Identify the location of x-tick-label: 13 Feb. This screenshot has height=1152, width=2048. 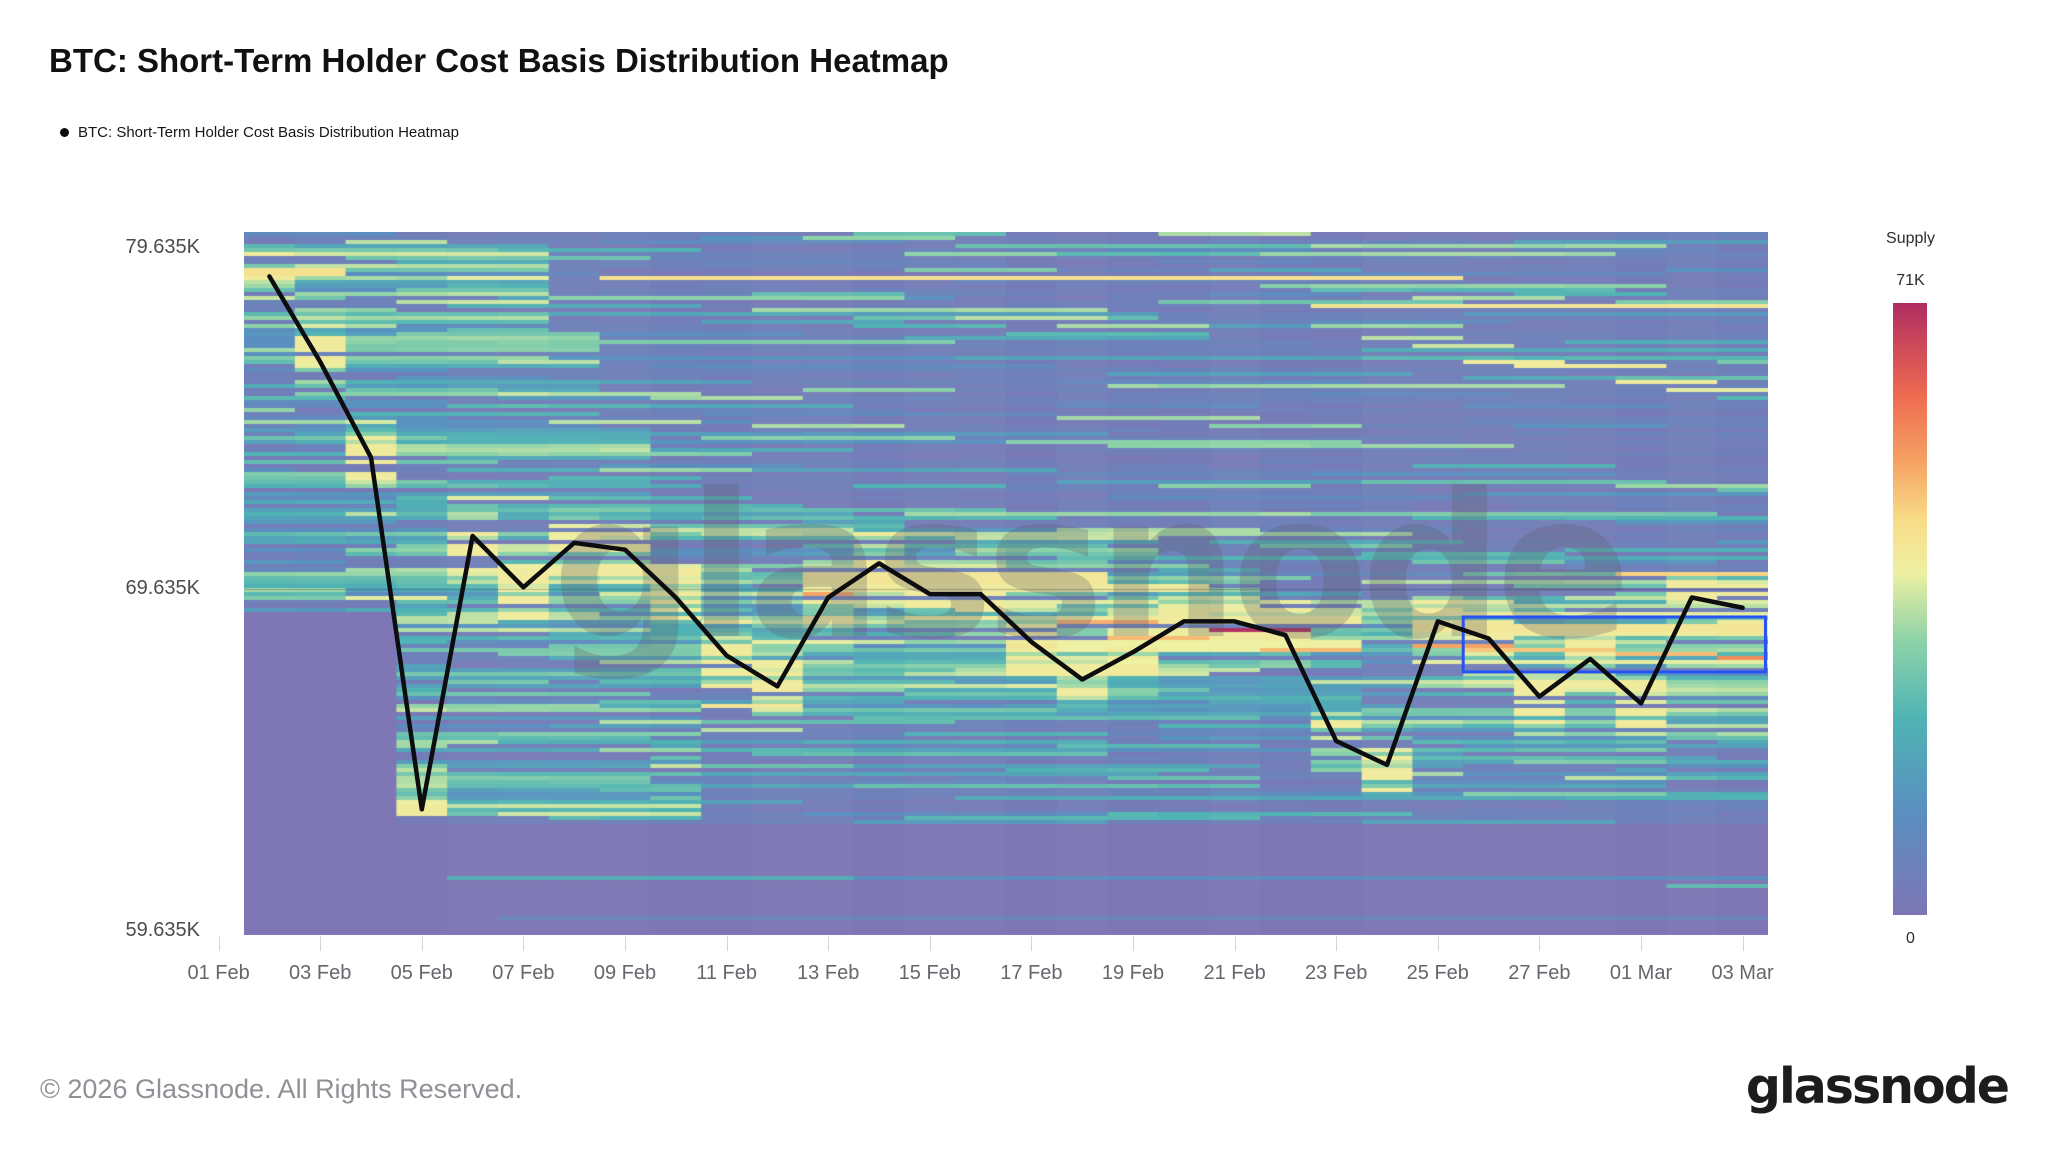
(828, 973).